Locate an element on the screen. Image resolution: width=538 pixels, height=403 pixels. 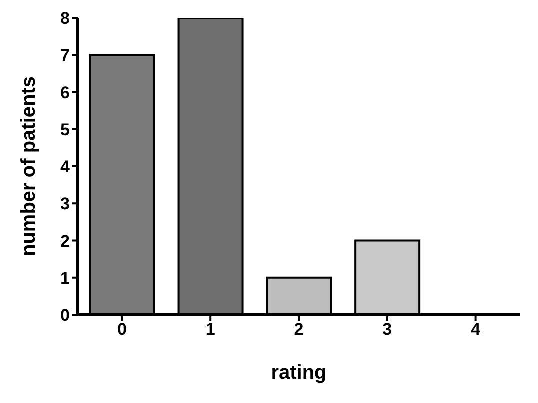
x-tick-label: 2 is located at coordinates (299, 330).